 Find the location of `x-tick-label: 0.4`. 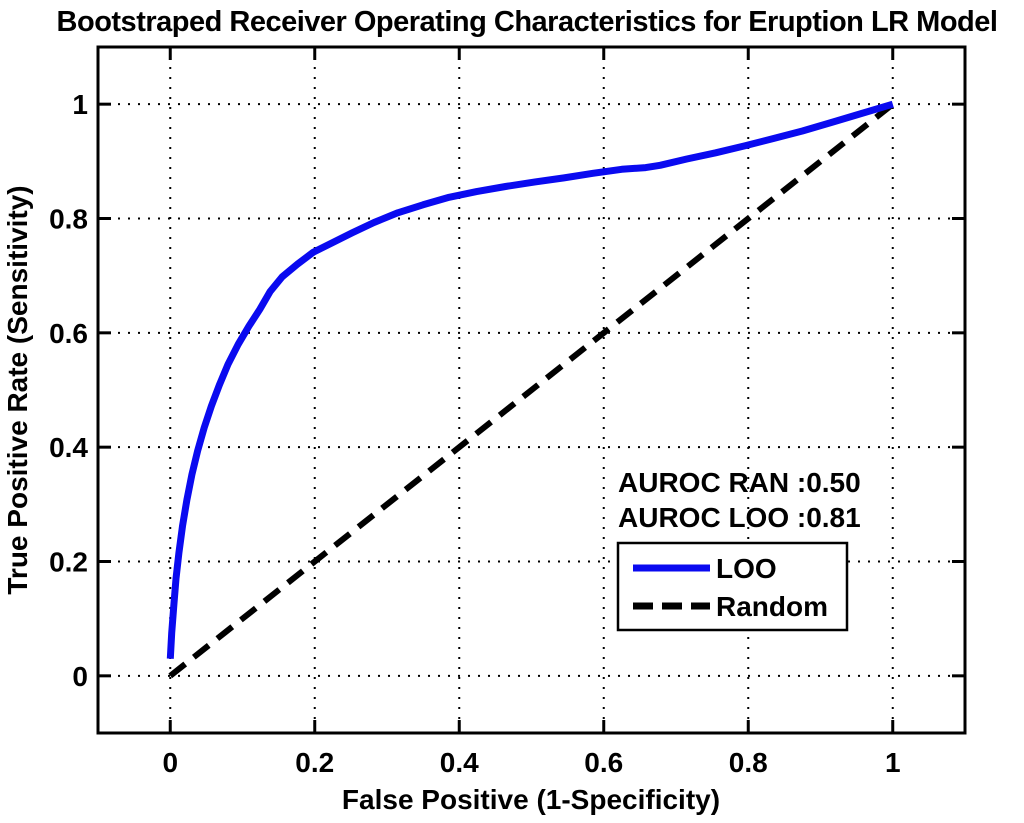

x-tick-label: 0.4 is located at coordinates (459, 762).